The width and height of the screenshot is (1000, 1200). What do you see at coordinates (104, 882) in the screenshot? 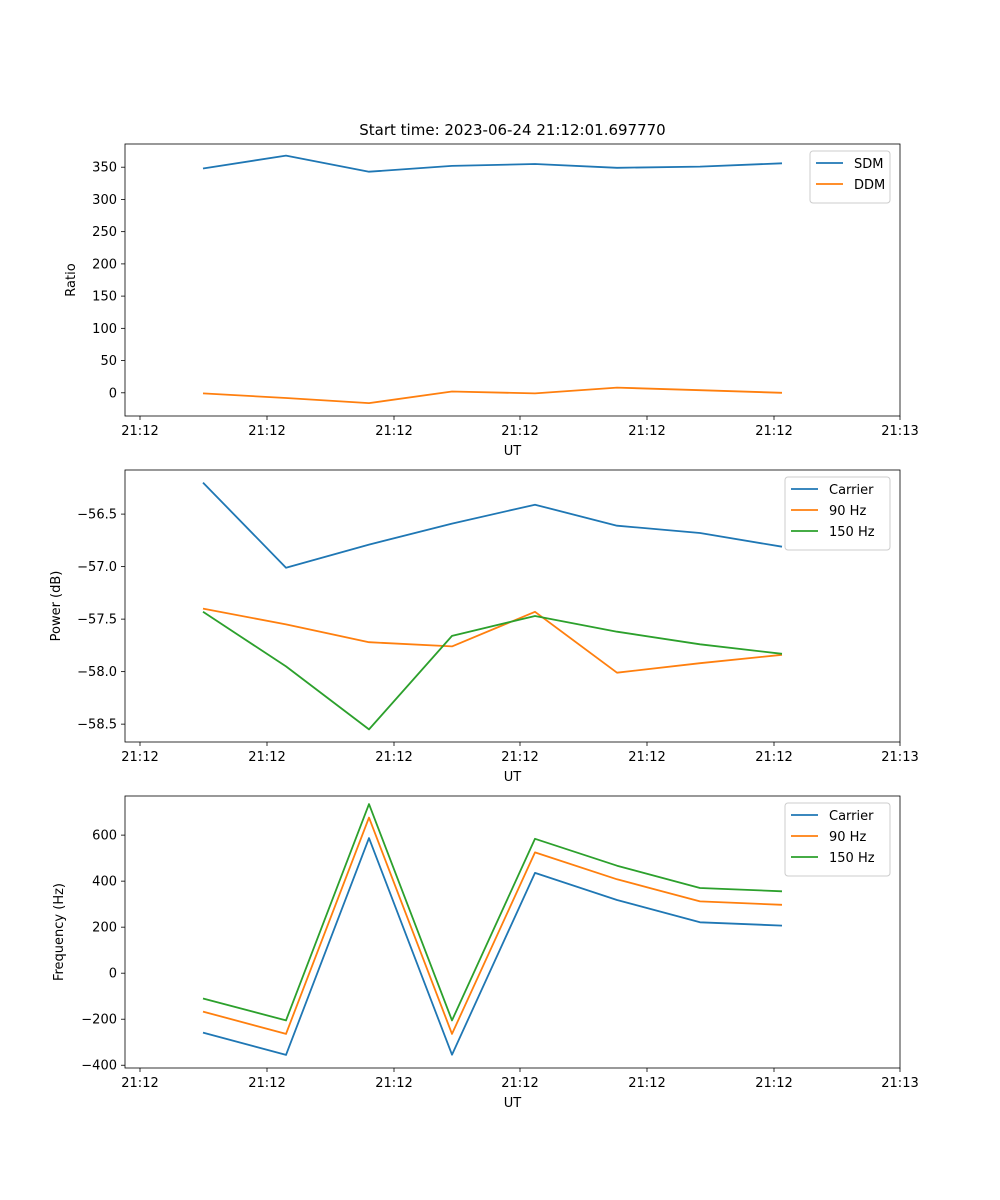
I see `y-tick-label: 400` at bounding box center [104, 882].